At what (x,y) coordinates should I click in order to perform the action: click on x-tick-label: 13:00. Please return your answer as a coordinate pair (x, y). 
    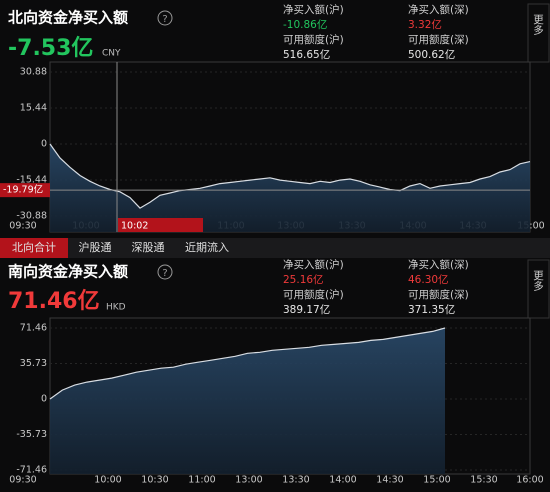
    Looking at the image, I should click on (248, 480).